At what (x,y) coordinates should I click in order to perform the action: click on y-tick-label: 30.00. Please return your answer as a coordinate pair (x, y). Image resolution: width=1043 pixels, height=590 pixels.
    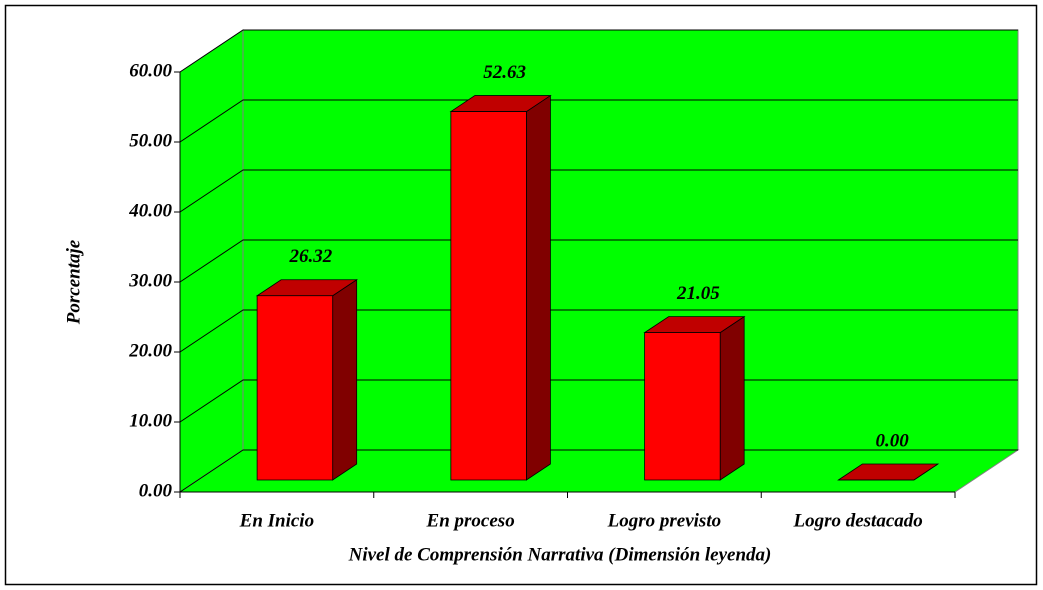
    Looking at the image, I should click on (150, 280).